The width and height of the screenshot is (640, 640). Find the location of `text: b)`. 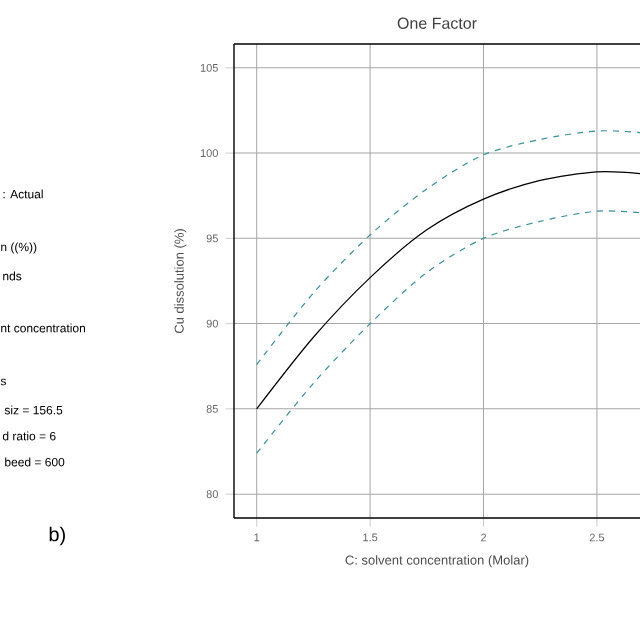

text: b) is located at coordinates (57, 536).